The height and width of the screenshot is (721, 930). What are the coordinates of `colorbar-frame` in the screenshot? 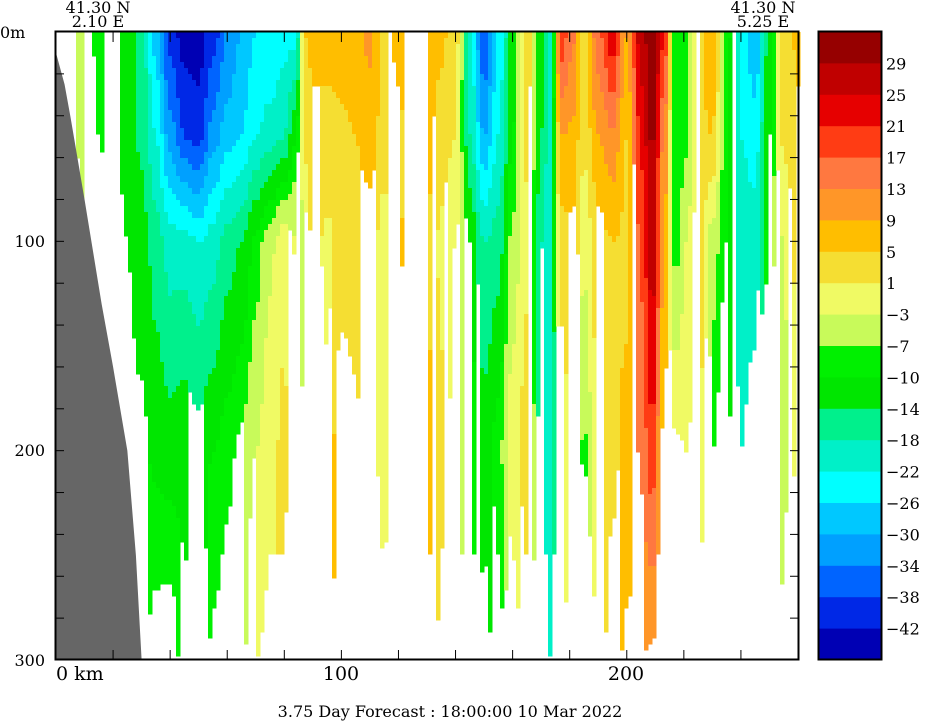 It's located at (850, 345).